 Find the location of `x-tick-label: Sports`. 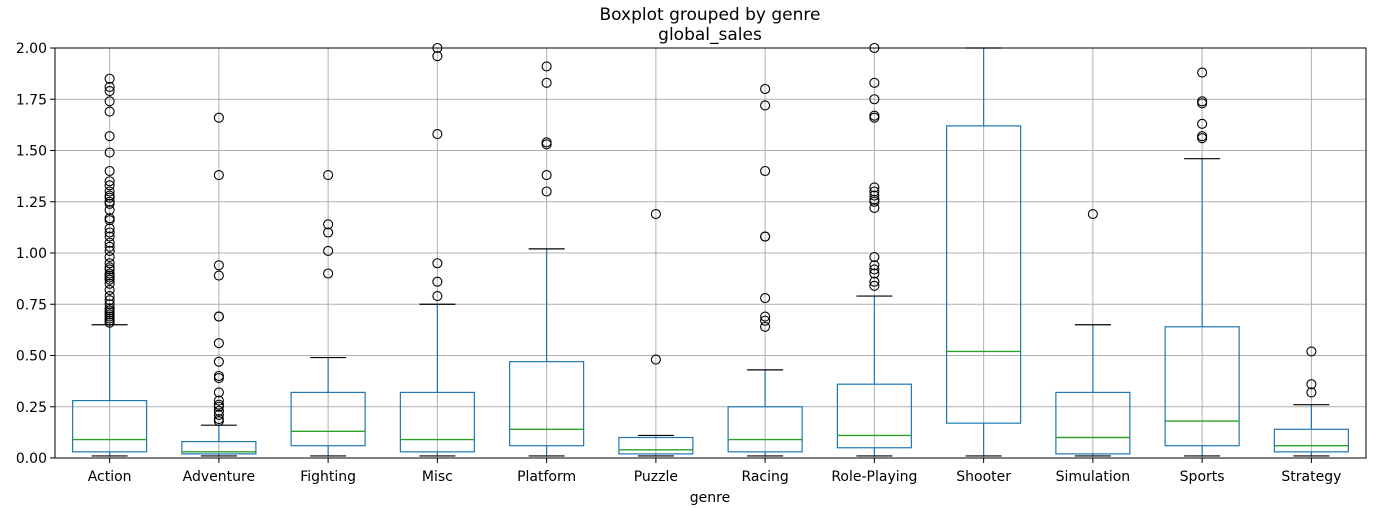

x-tick-label: Sports is located at coordinates (1202, 477).